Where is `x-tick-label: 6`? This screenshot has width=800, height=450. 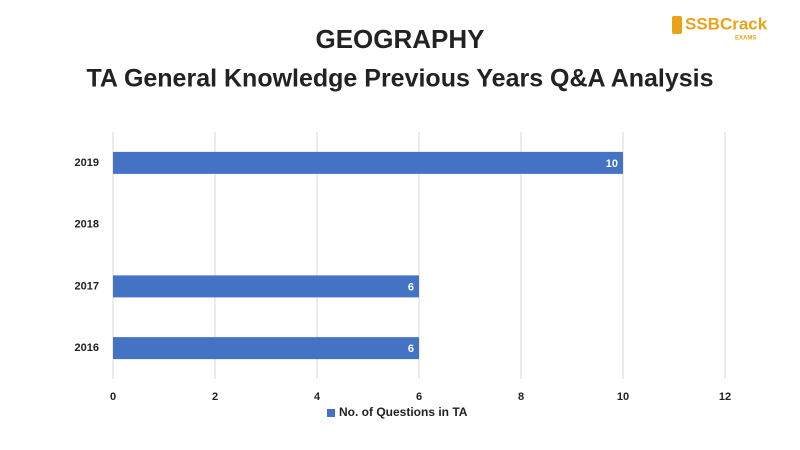
x-tick-label: 6 is located at coordinates (419, 397).